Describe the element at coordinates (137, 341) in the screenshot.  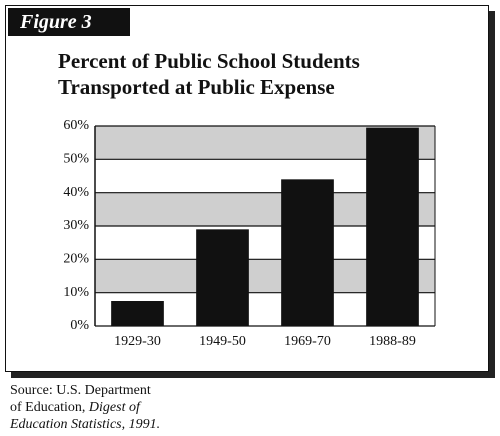
I see `x-tick-label: 1929-30` at that location.